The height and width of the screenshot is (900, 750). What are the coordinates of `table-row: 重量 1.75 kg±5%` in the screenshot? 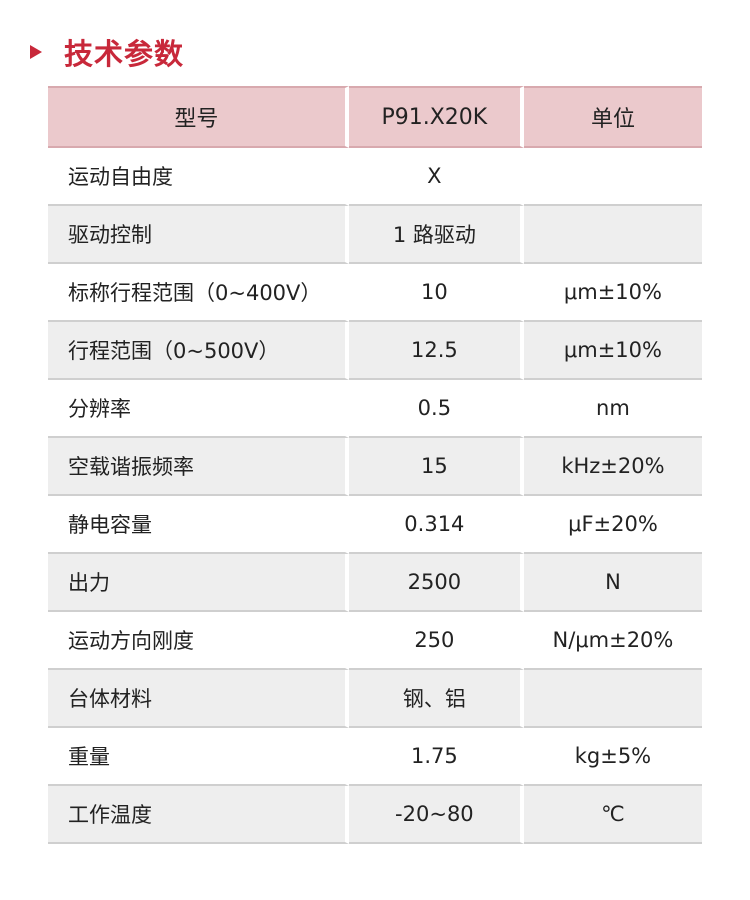 It's located at (375, 757).